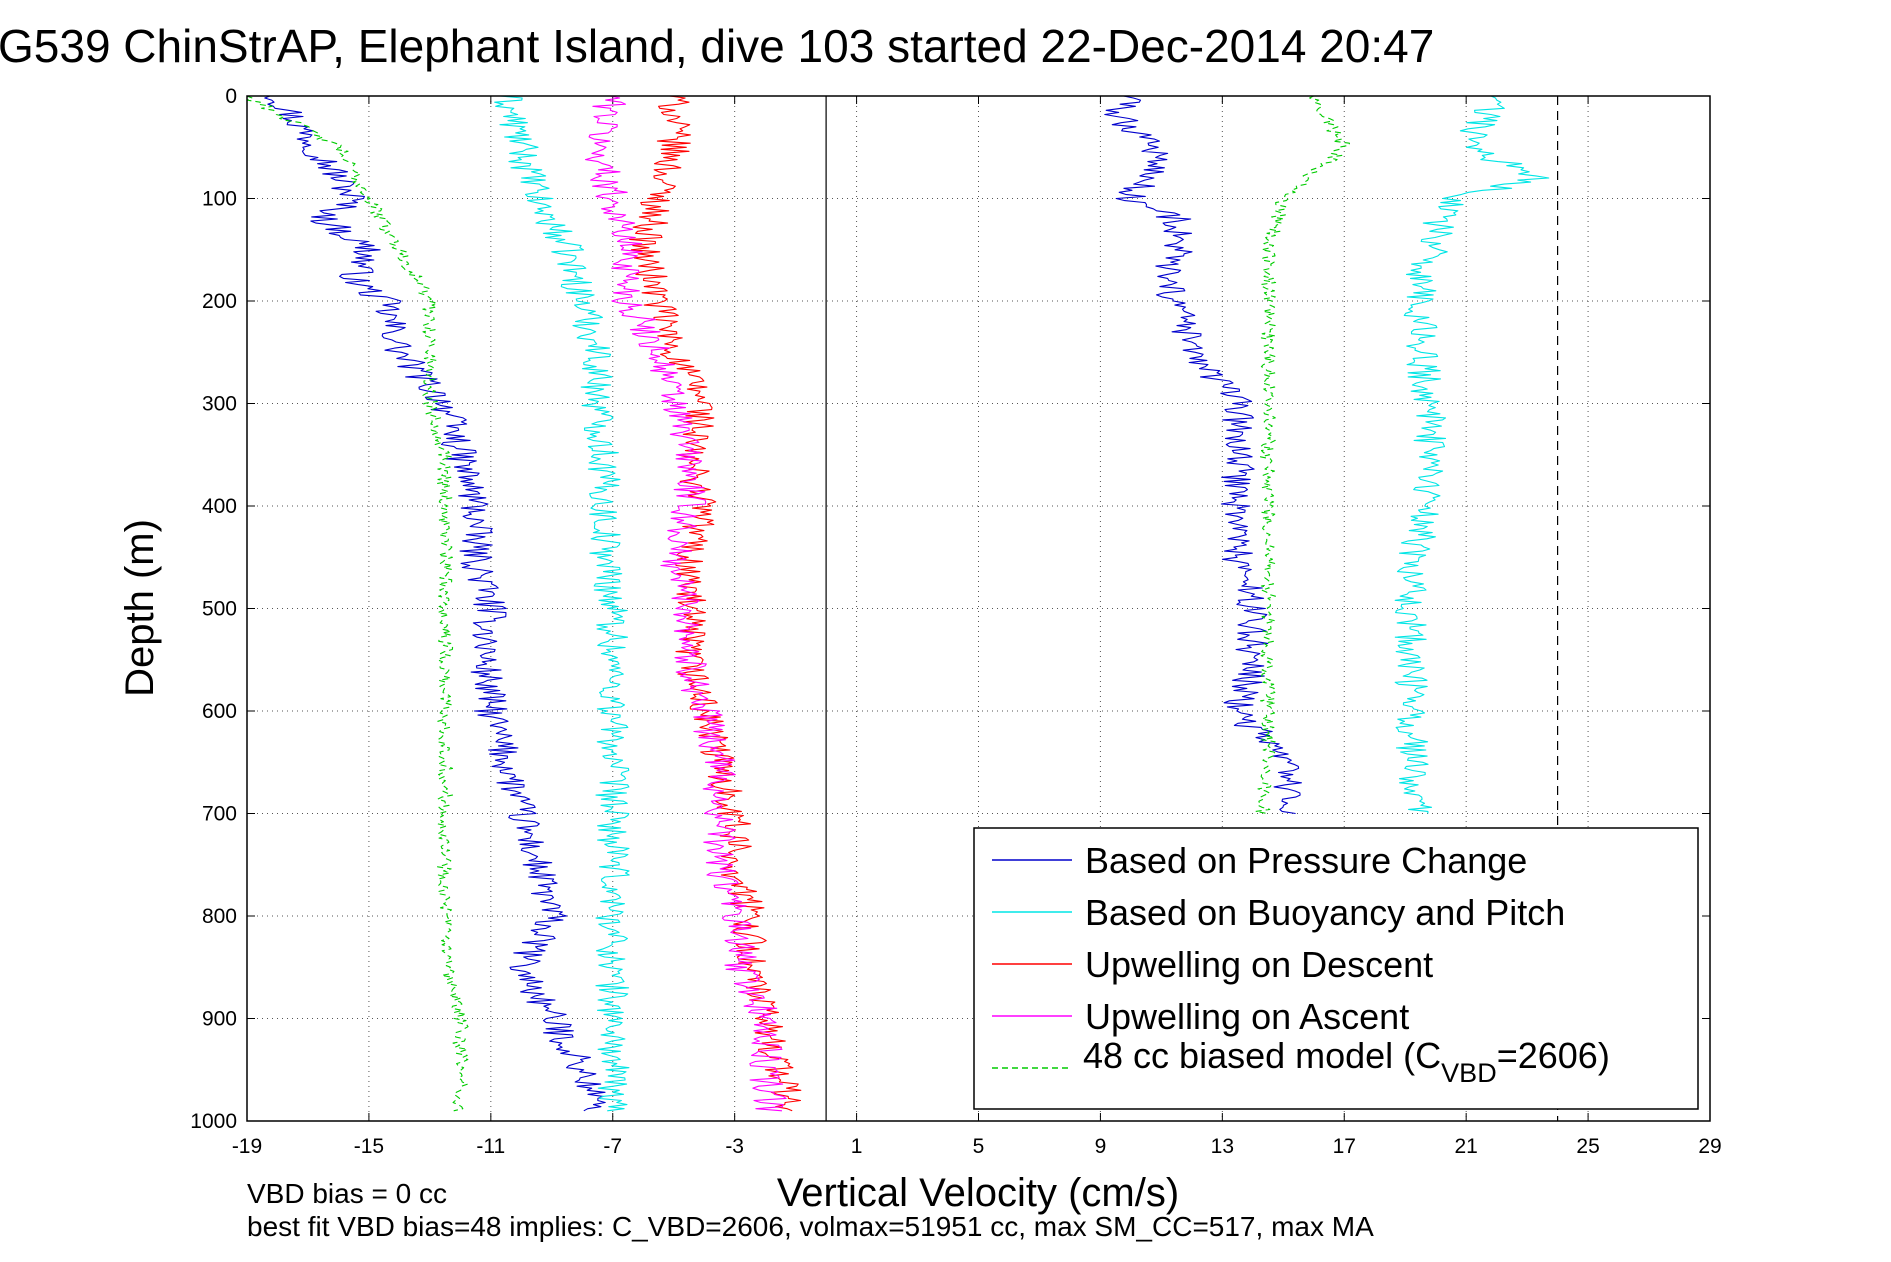 Image resolution: width=1891 pixels, height=1262 pixels. Describe the element at coordinates (219, 199) in the screenshot. I see `y-tick-label: 100` at that location.